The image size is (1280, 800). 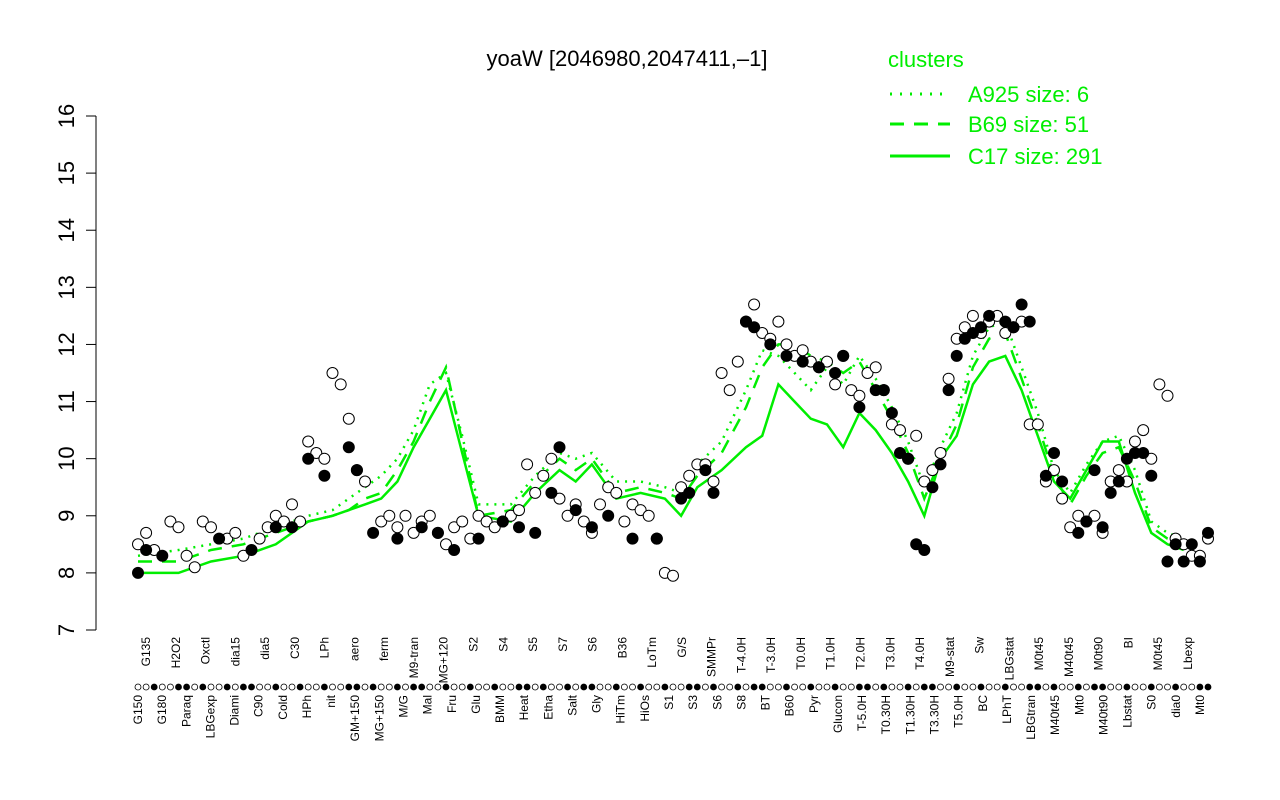 What do you see at coordinates (474, 644) in the screenshot?
I see `x-tick-label: S2` at bounding box center [474, 644].